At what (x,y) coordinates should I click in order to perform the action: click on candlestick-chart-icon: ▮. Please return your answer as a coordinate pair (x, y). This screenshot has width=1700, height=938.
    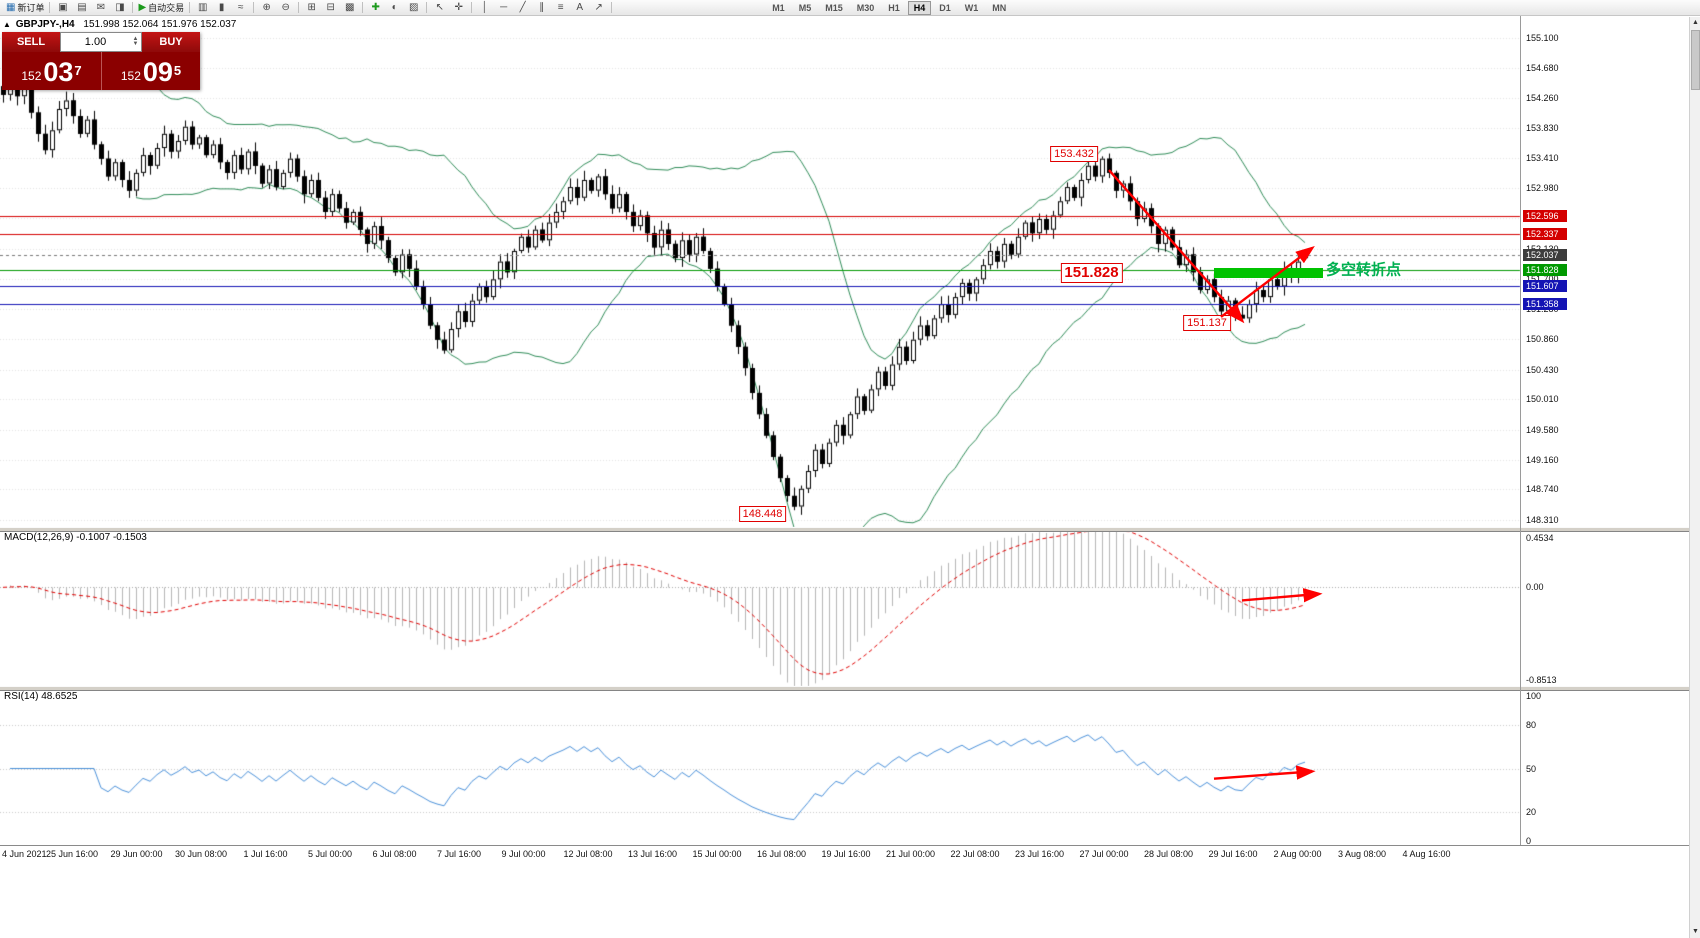
    Looking at the image, I should click on (221, 8).